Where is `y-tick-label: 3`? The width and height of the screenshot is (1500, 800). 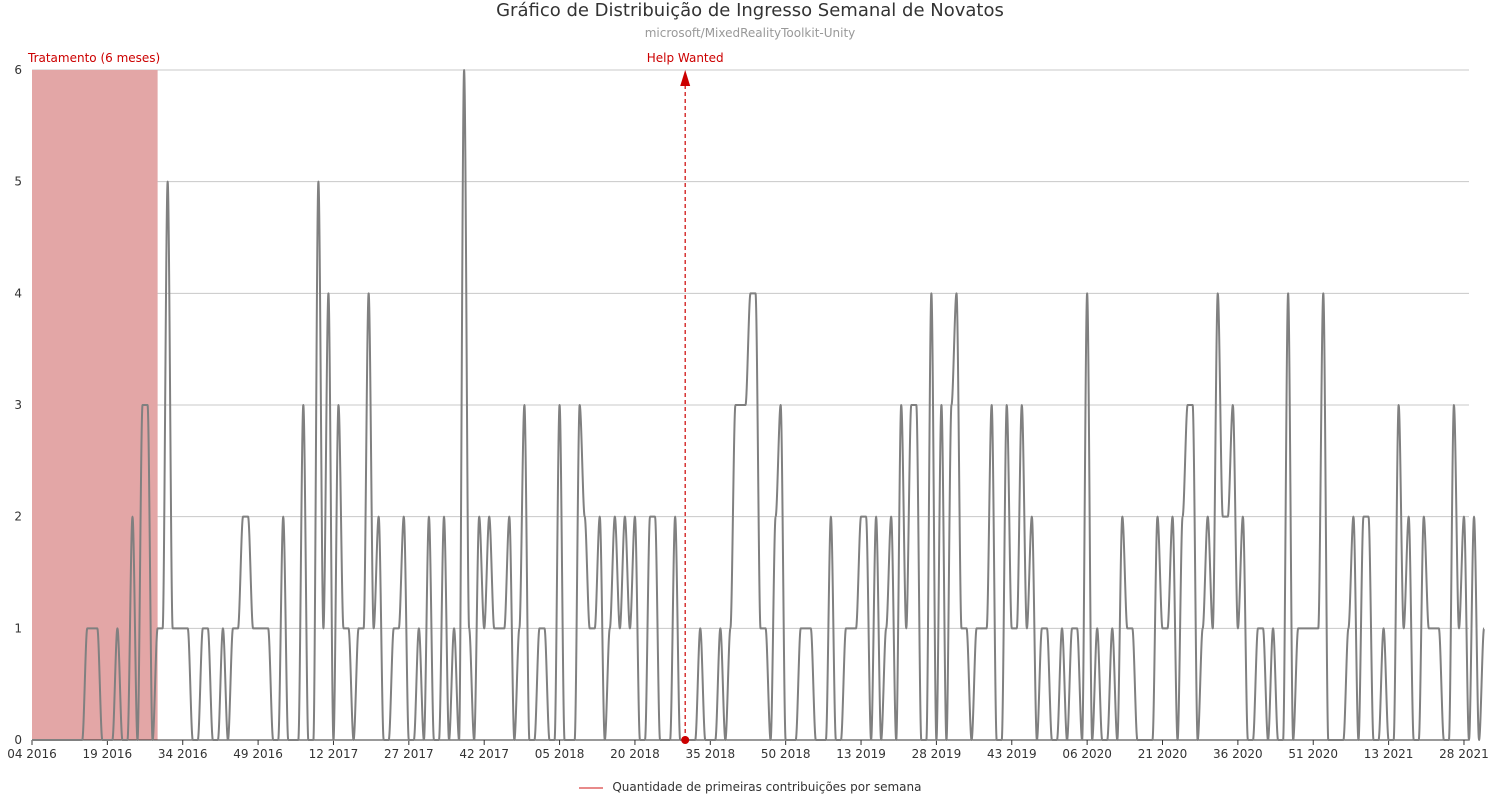
y-tick-label: 3 is located at coordinates (18, 405).